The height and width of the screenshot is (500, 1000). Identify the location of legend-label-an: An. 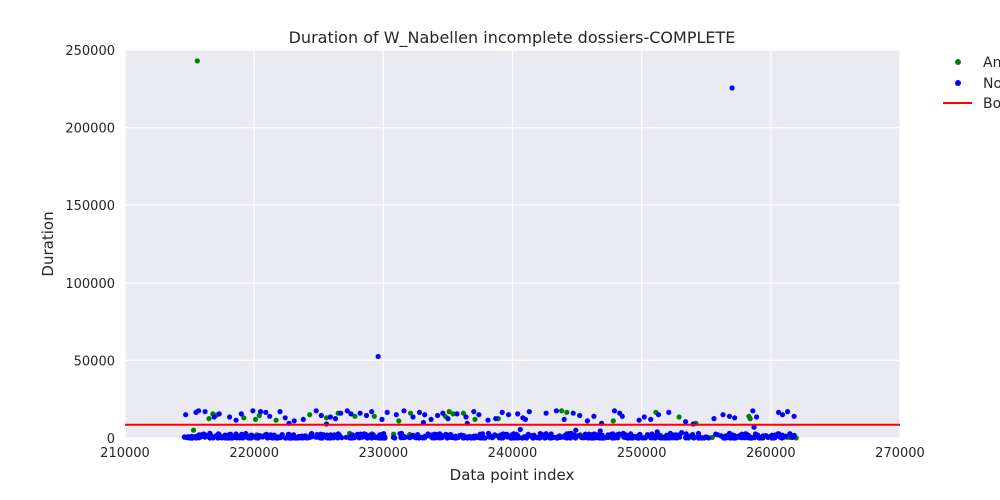
(991, 63).